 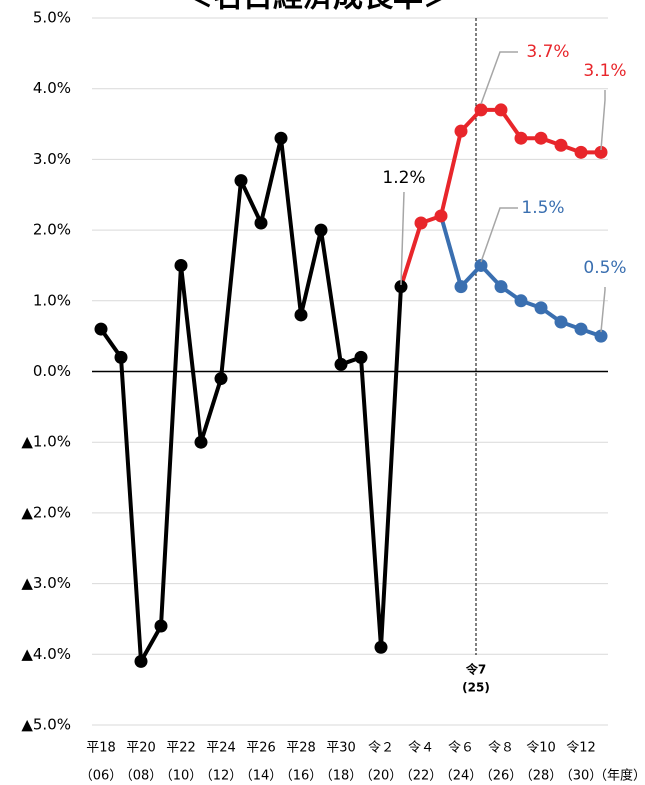 What do you see at coordinates (301, 776) in the screenshot?
I see `x-tick-year: （16）` at bounding box center [301, 776].